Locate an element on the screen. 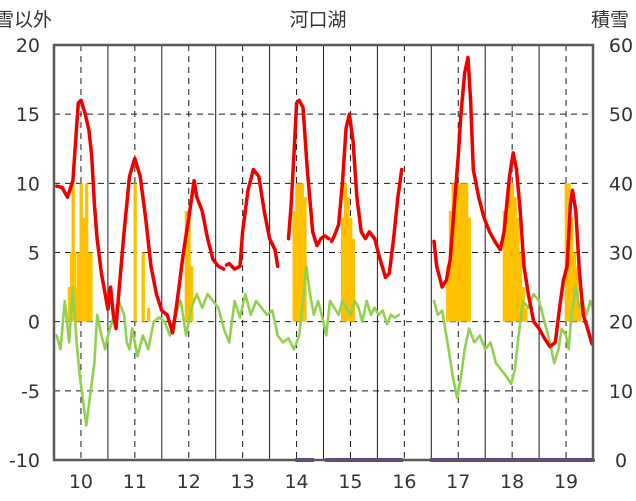 This screenshot has width=636, height=501. x-tick-label: 13 is located at coordinates (243, 482).